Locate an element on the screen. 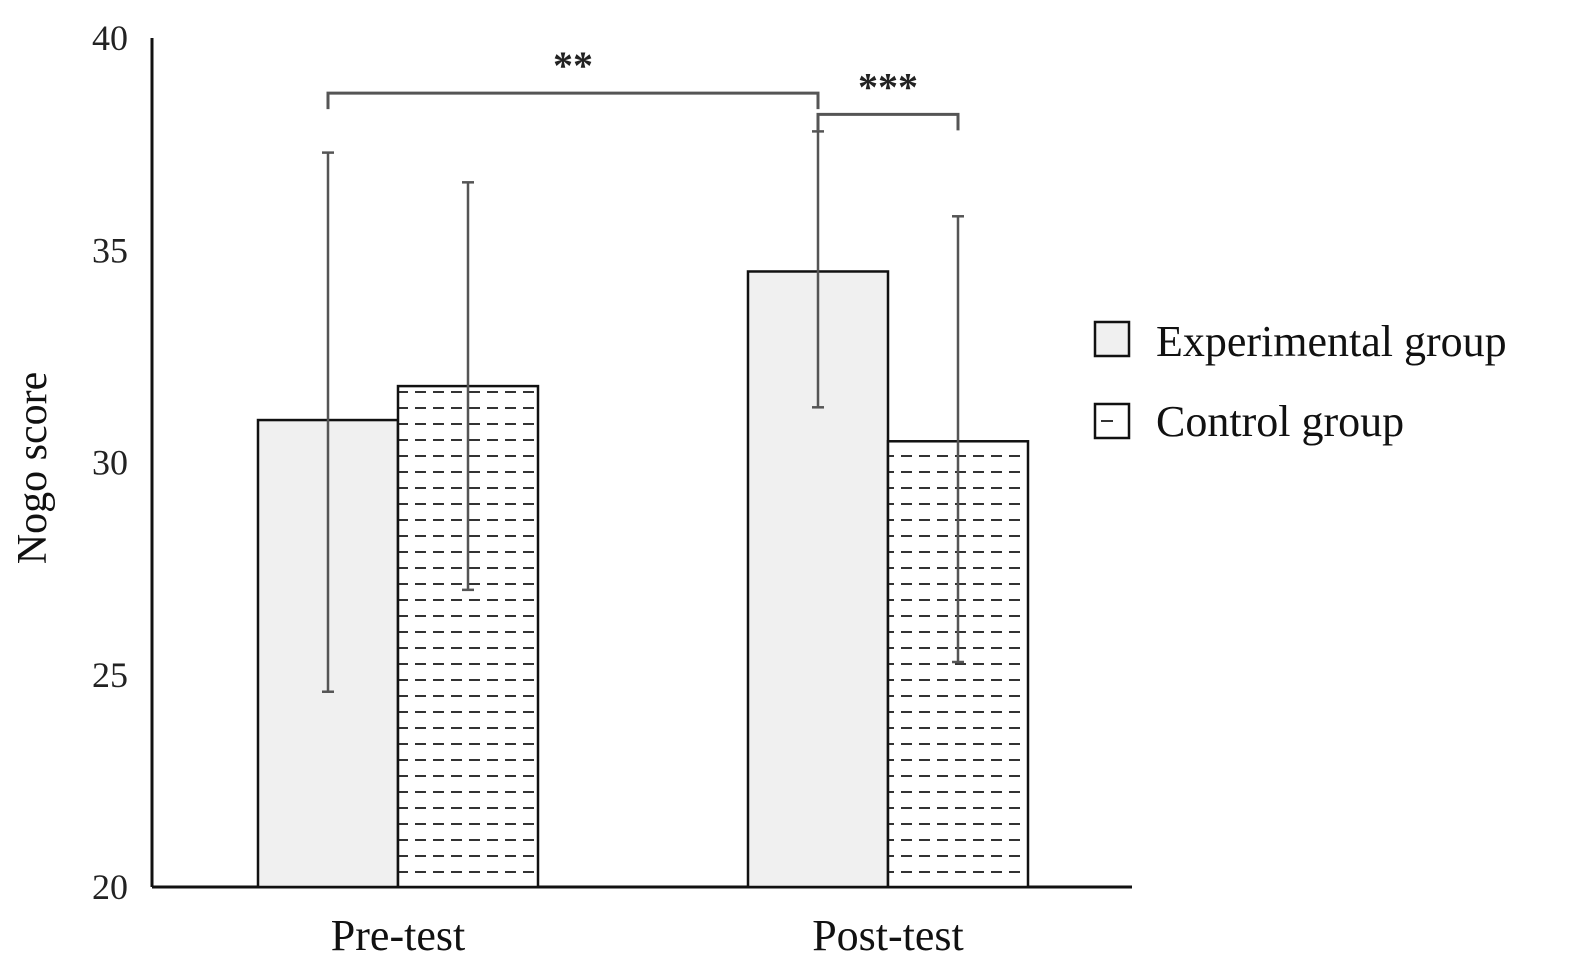 Image resolution: width=1581 pixels, height=969 pixels. legend: Experimental group Control group is located at coordinates (1300, 381).